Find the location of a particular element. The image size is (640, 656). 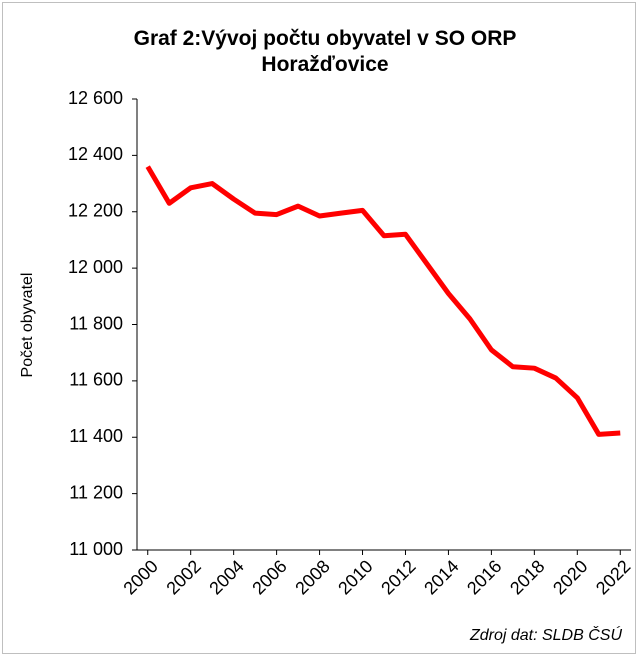

y-tick-label: 11 800 is located at coordinates (96, 323).